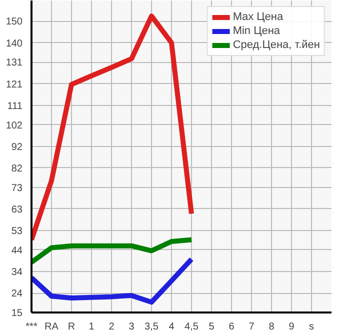 The image size is (345, 335). Describe the element at coordinates (17, 232) in the screenshot. I see `y-tick-label: 53` at that location.